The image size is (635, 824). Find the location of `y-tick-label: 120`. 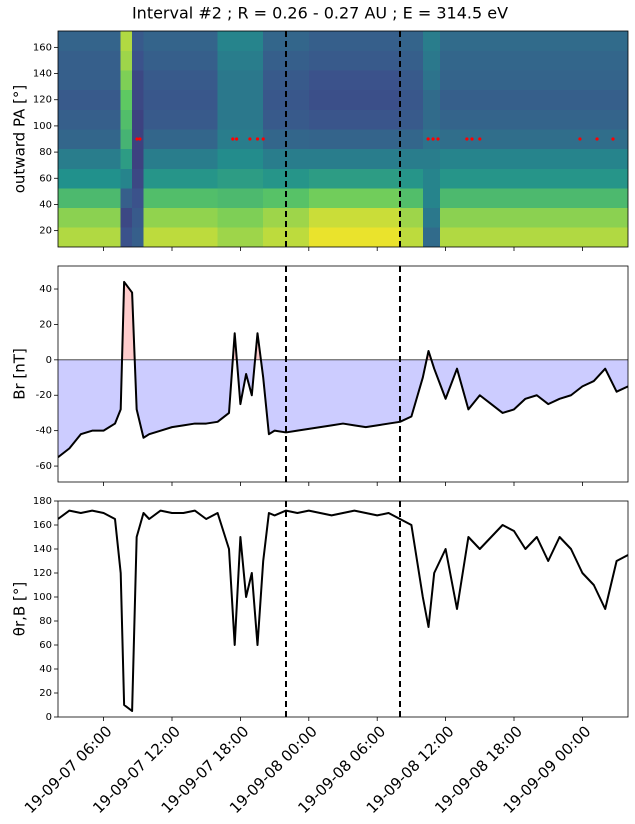

y-tick-label: 120 is located at coordinates (42, 100).